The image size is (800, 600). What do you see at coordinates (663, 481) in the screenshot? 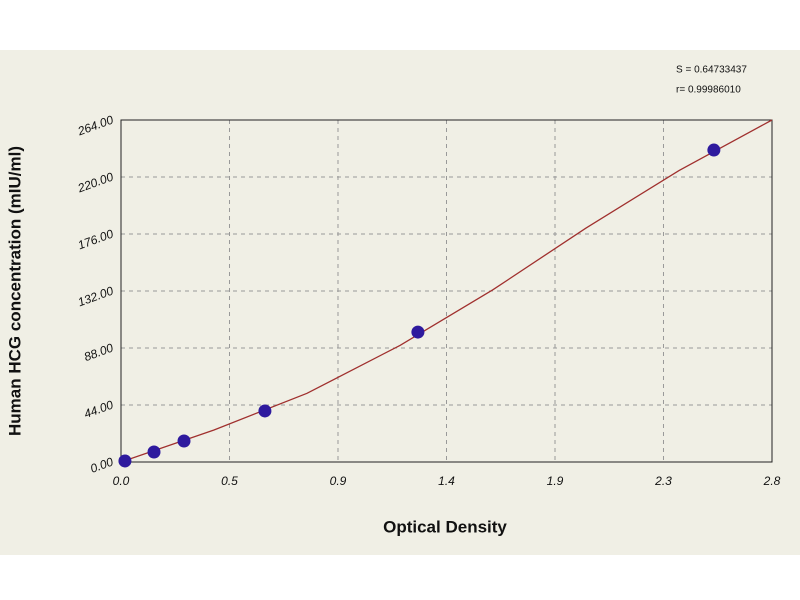
I see `x-tick-label: 2.3` at bounding box center [663, 481].